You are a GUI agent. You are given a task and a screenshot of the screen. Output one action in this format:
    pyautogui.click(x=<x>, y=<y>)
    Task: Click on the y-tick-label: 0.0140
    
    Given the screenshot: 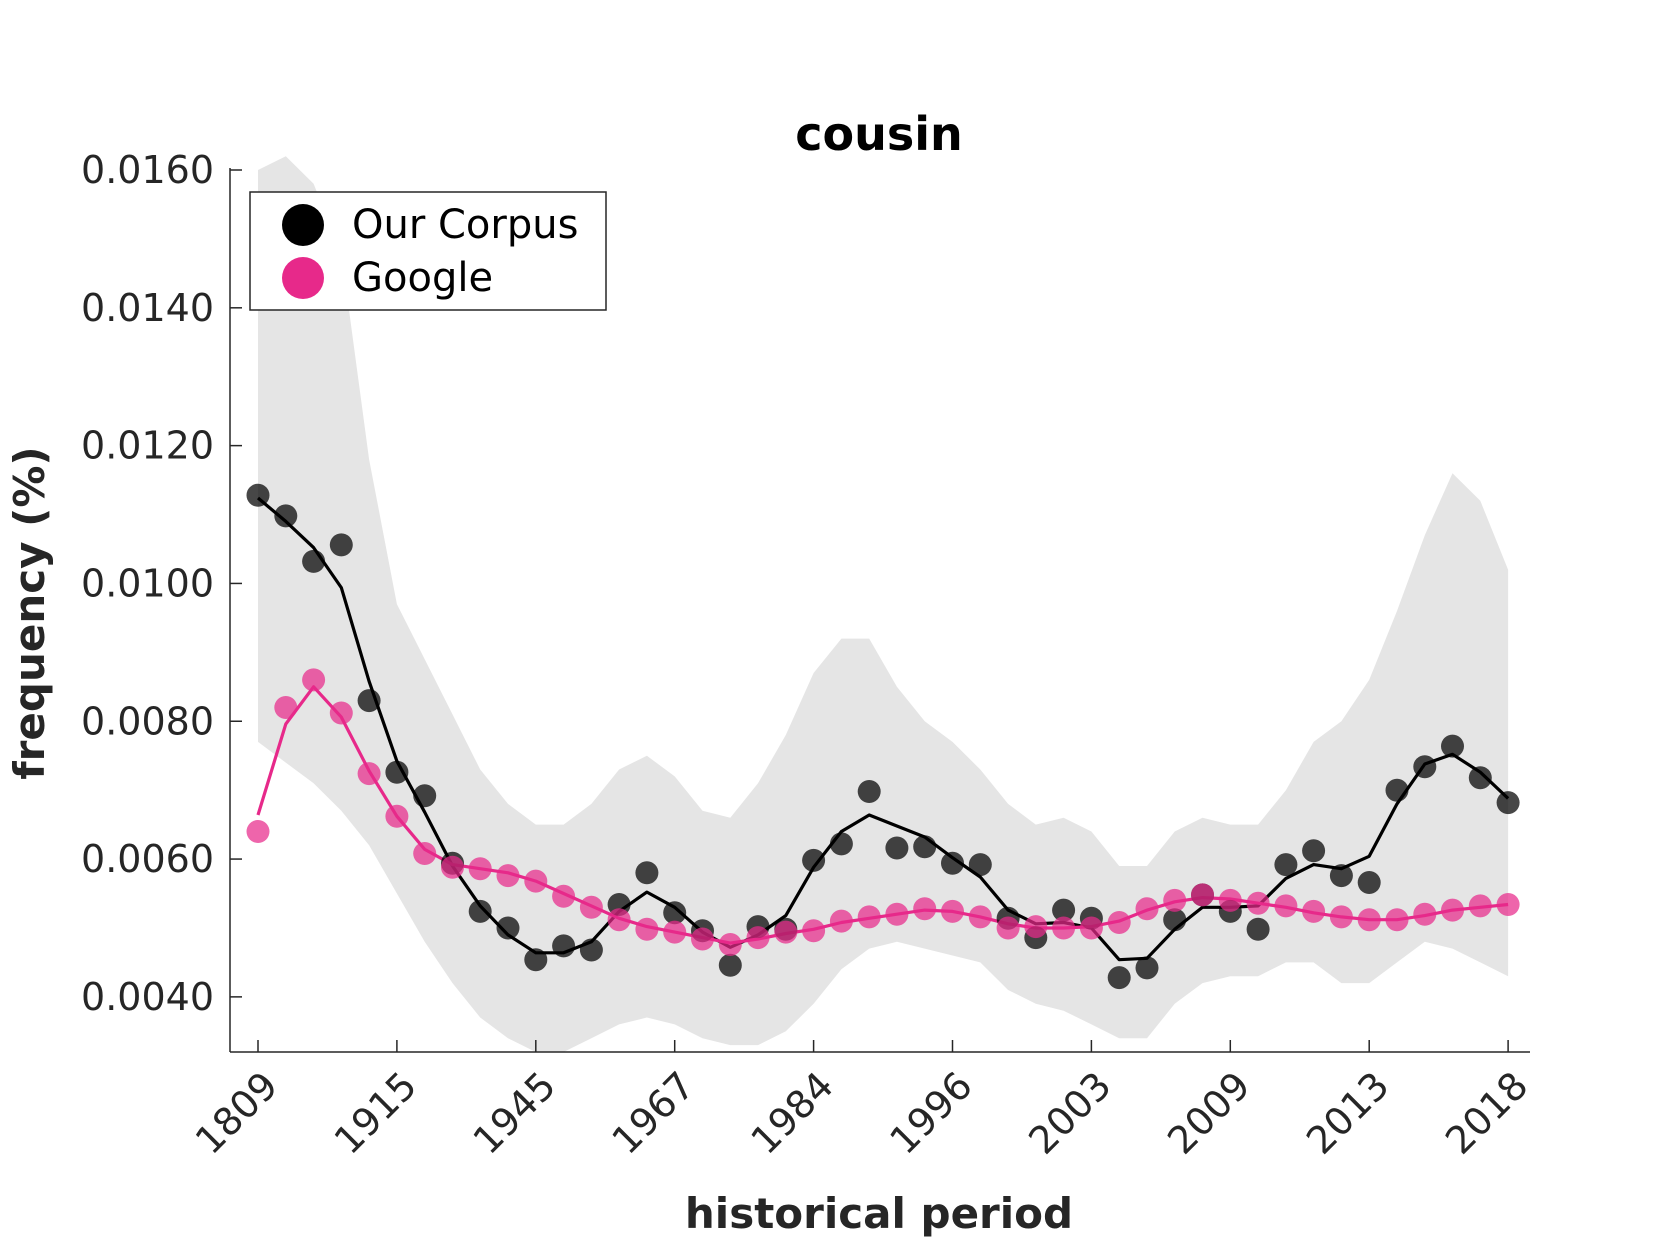 What is the action you would take?
    pyautogui.click(x=147, y=308)
    